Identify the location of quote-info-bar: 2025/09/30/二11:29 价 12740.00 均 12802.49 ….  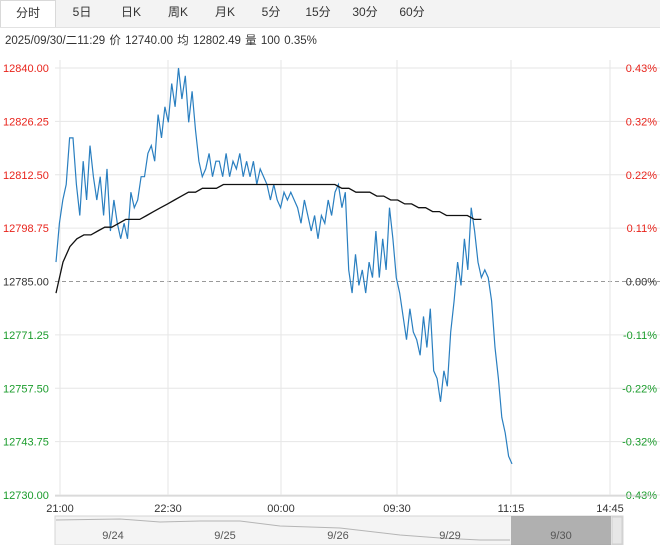
(161, 40).